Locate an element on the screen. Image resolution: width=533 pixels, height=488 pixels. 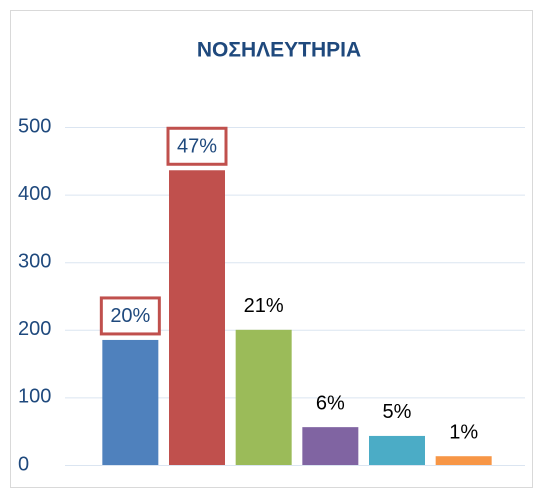
y-tick-label: 200 is located at coordinates (34, 329).